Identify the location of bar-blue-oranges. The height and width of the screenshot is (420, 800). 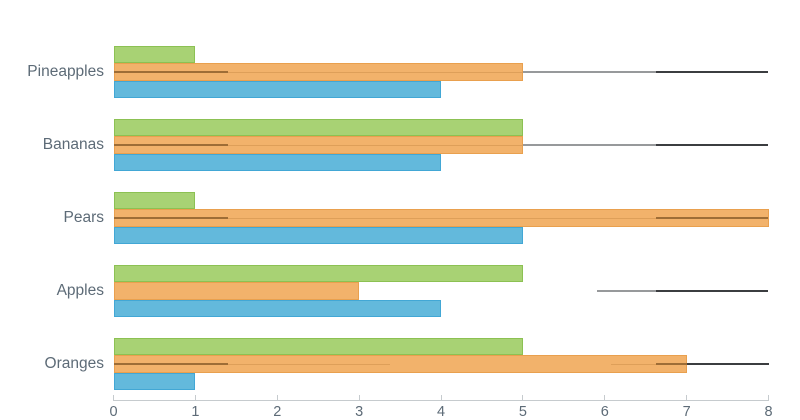
(154, 381).